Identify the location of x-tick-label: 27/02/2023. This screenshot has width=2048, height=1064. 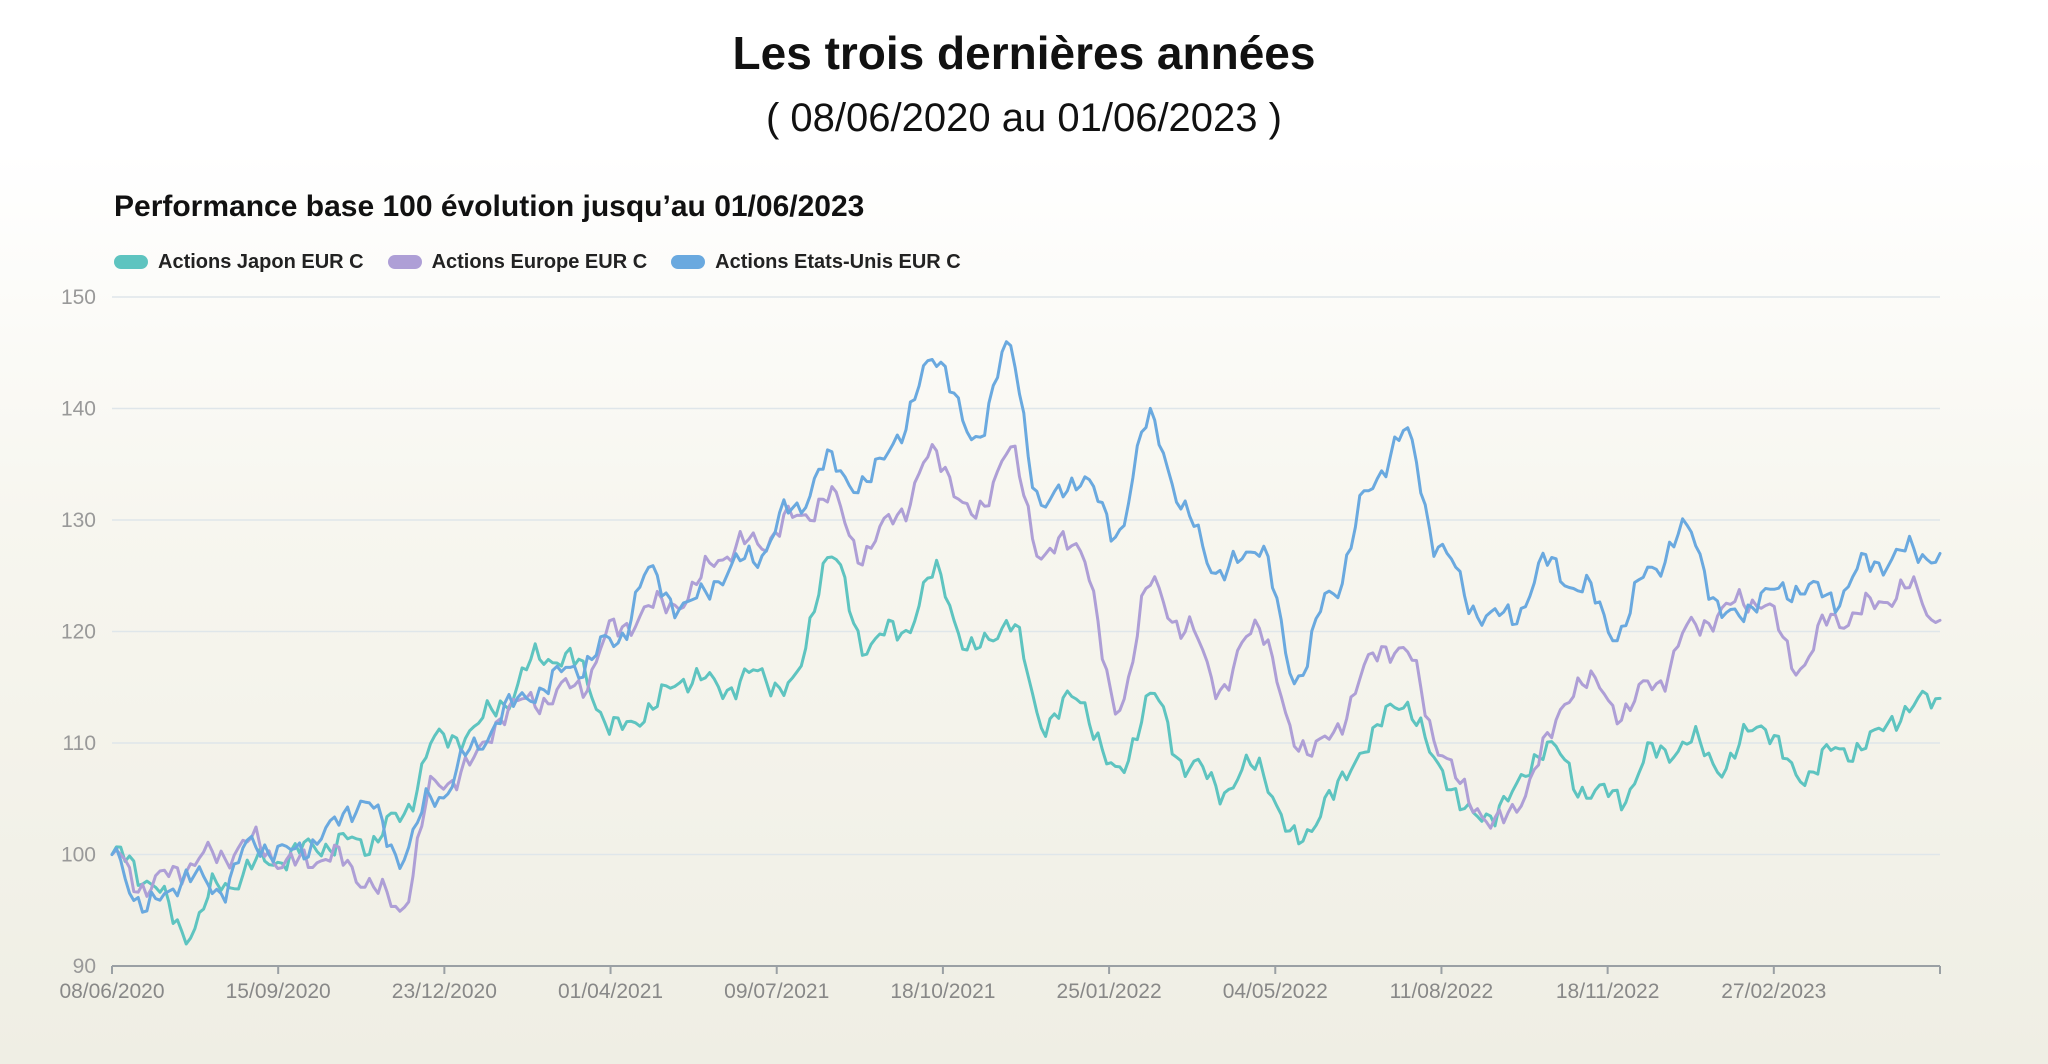
(1773, 991).